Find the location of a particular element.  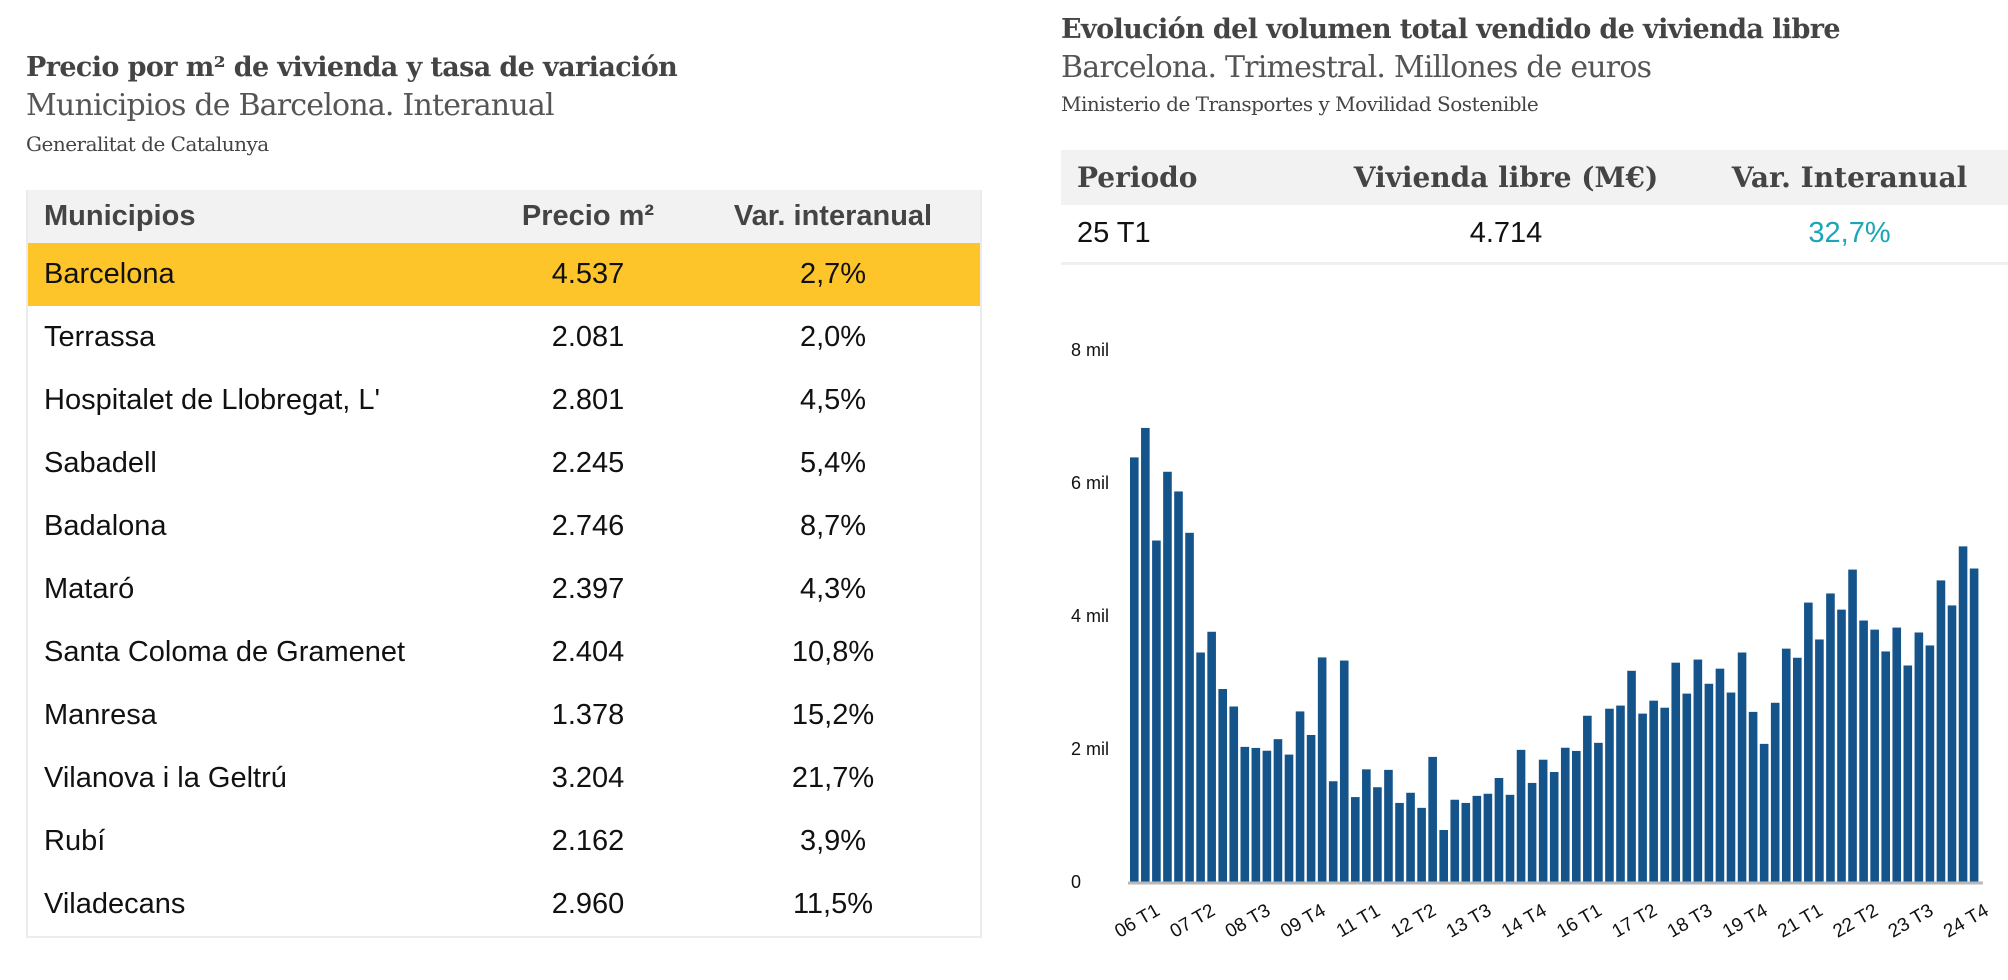

table-row: Terrassa 2.081 2,0% is located at coordinates (504, 337).